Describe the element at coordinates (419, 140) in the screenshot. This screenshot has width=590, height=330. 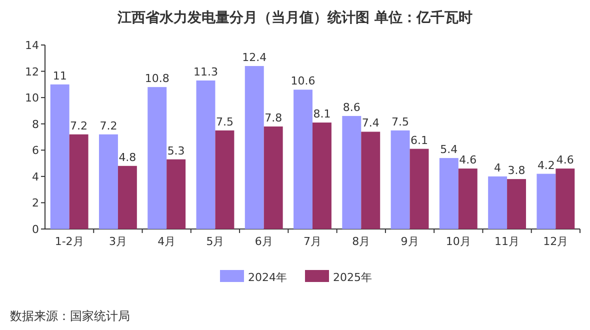
I see `data-label: 6.1` at that location.